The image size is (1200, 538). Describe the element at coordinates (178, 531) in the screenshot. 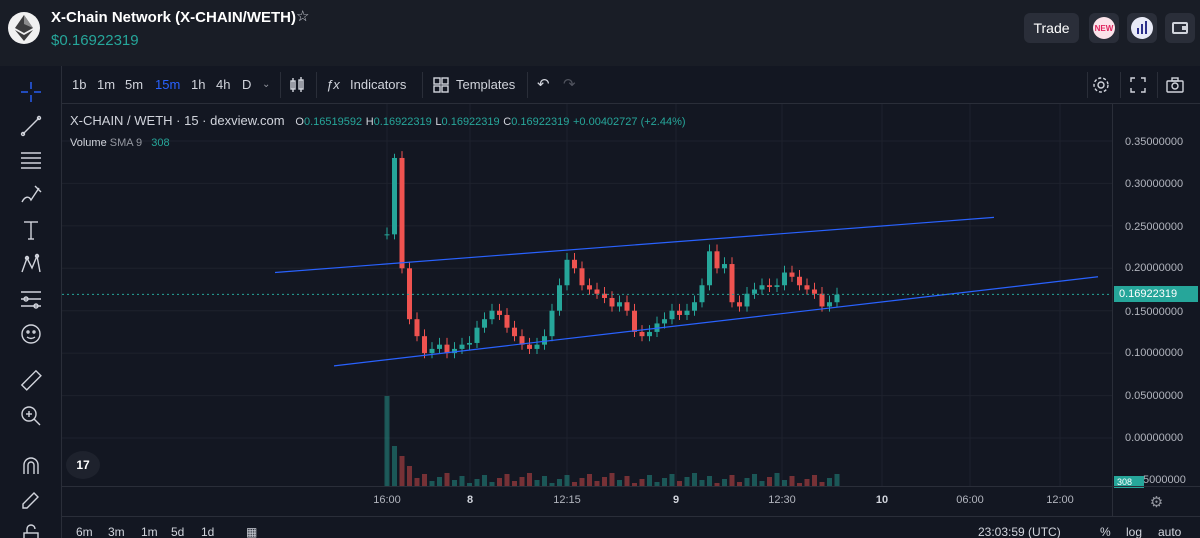

I see `range-5d: 5d` at that location.